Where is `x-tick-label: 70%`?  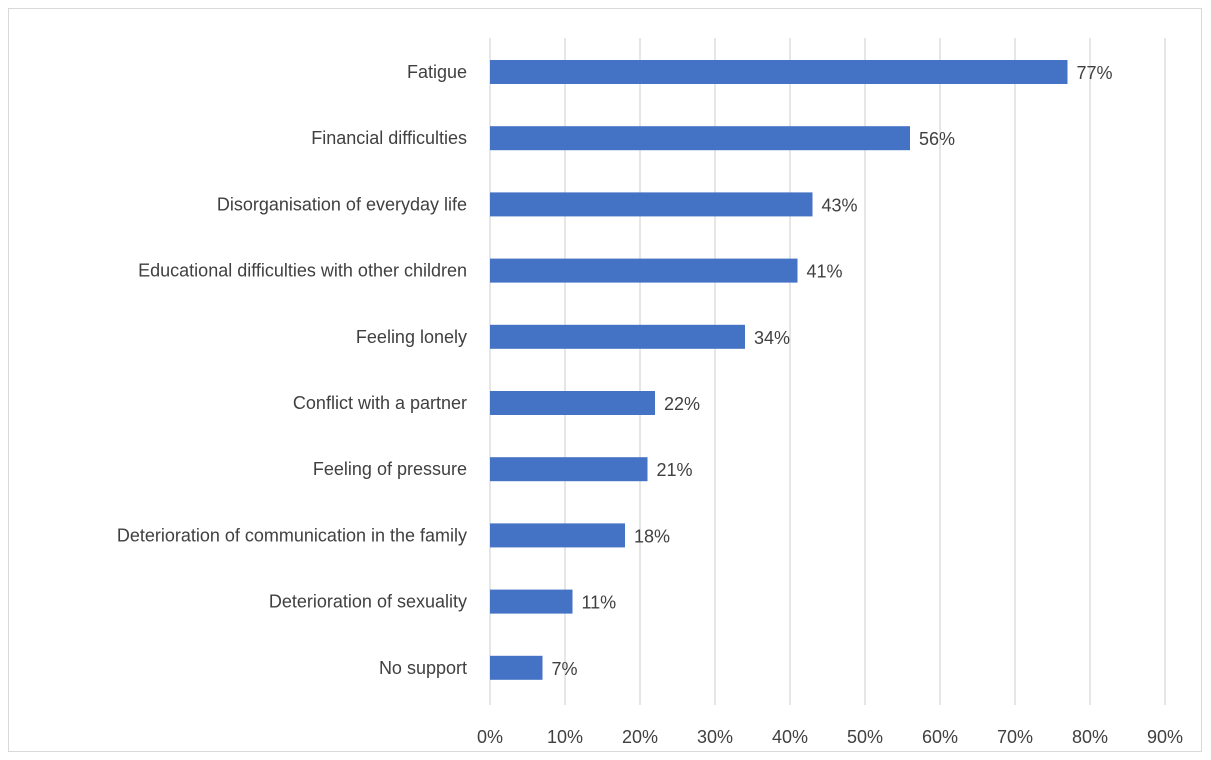
x-tick-label: 70% is located at coordinates (1015, 737).